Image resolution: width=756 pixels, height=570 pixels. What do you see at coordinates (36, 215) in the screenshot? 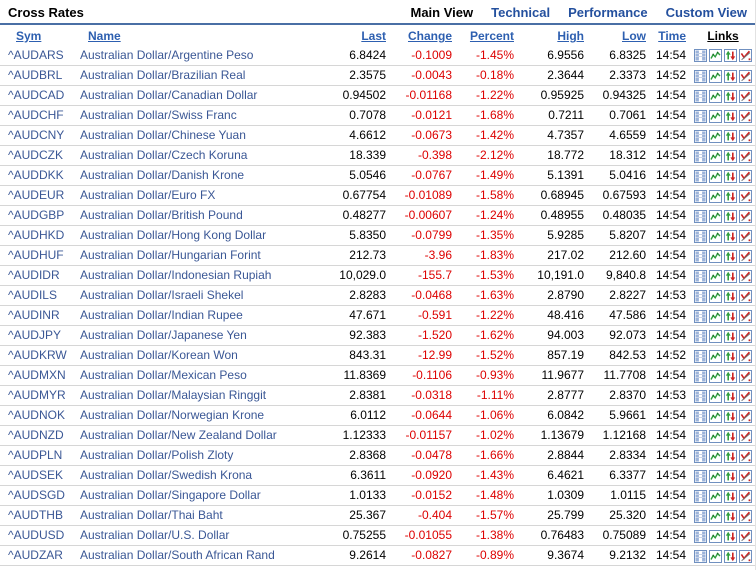
I see `symbol-link: ^AUDGBP` at bounding box center [36, 215].